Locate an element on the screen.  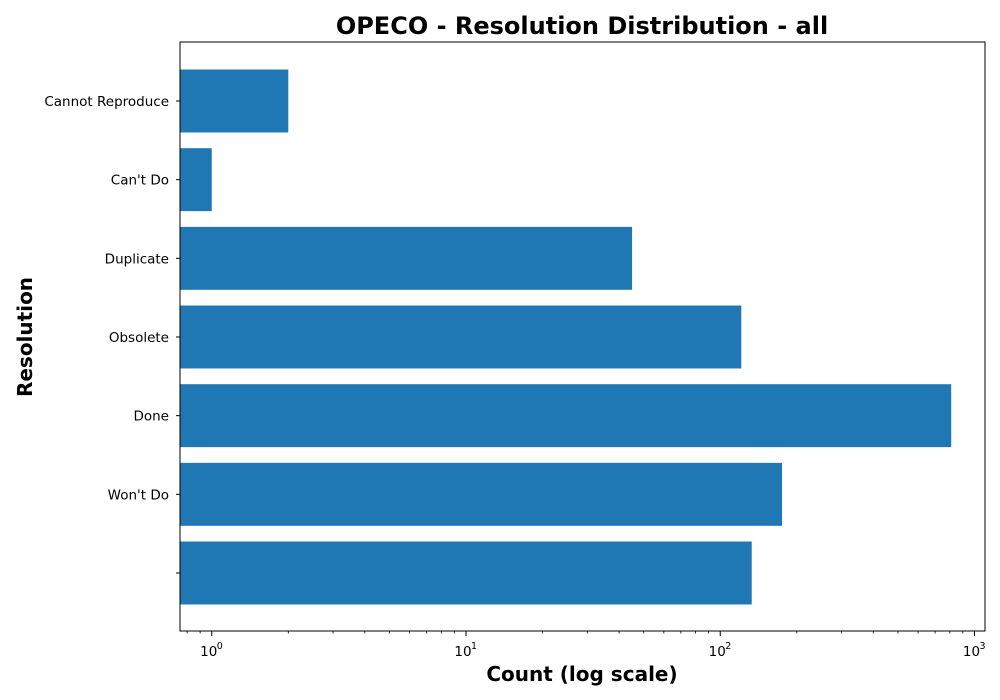
y-tick-label: Duplicate is located at coordinates (137, 259).